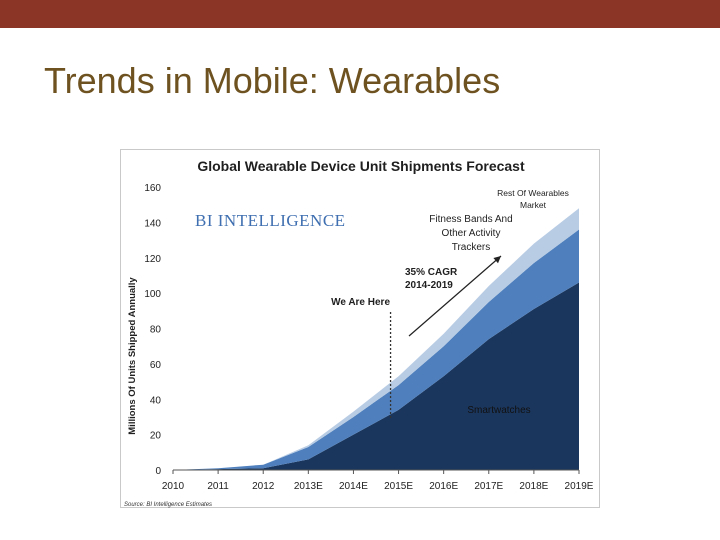 This screenshot has width=720, height=540. What do you see at coordinates (443, 486) in the screenshot?
I see `x-tick-label: 2016E` at bounding box center [443, 486].